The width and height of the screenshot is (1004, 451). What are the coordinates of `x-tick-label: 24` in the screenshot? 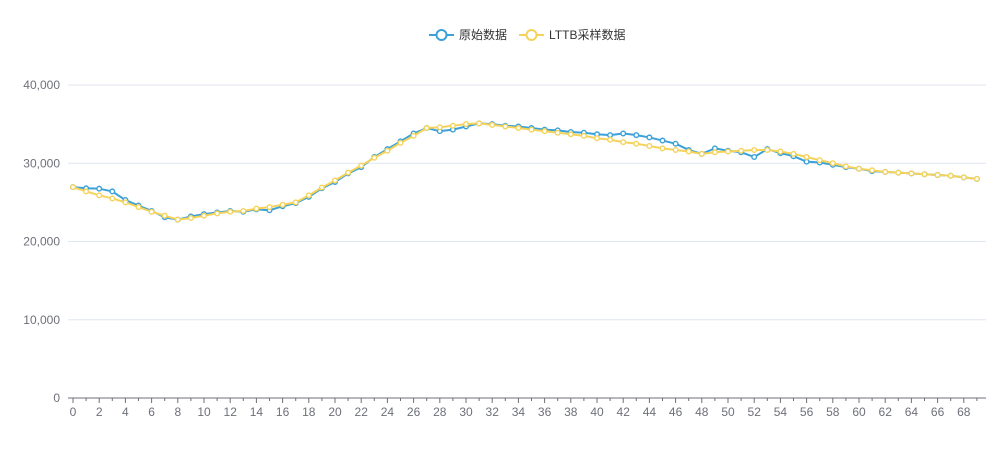 It's located at (388, 412).